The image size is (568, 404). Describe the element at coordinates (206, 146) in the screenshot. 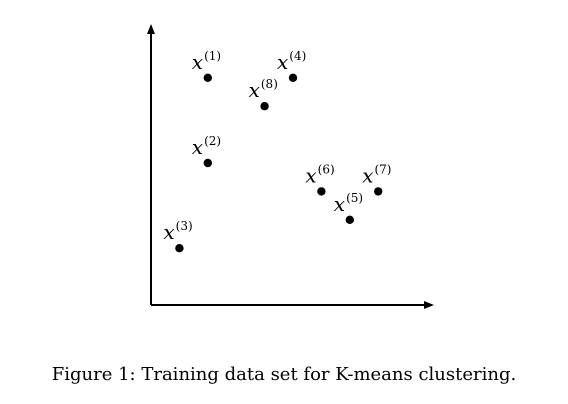

I see `point-label: x(2)` at that location.